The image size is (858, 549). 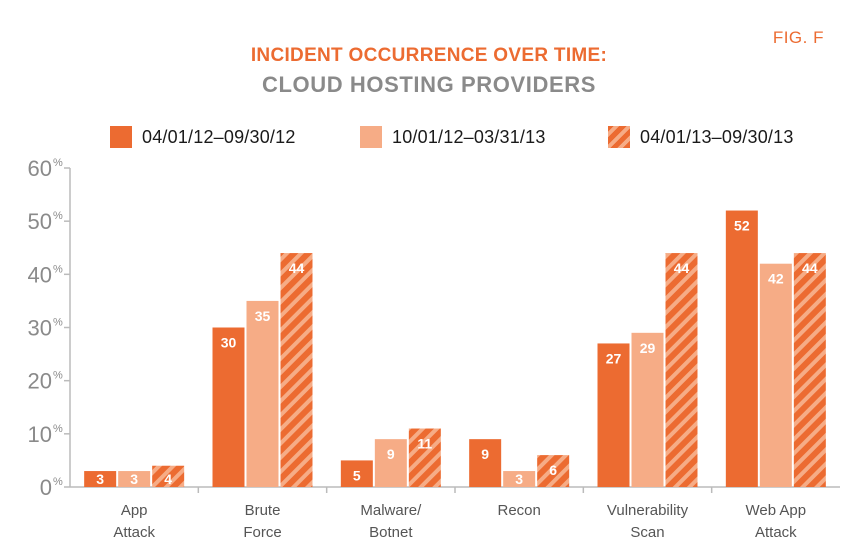 I want to click on x-tick-label: Scan, so click(x=647, y=532).